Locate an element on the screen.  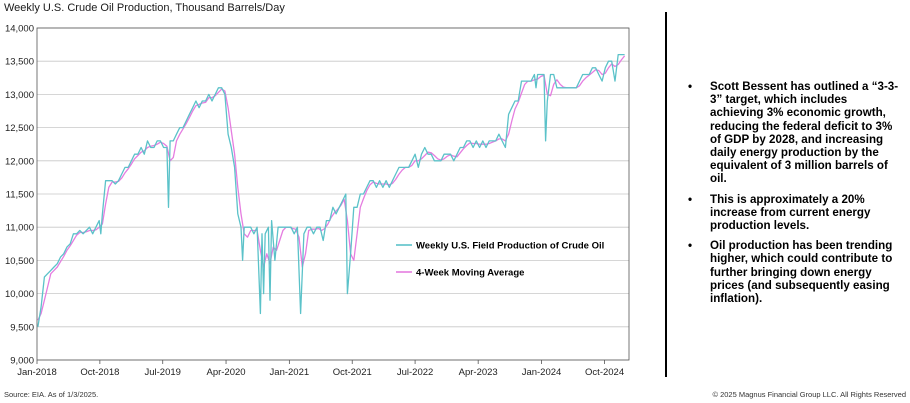
source-note: Source: EIA. As of 1/3/2025. is located at coordinates (51, 394).